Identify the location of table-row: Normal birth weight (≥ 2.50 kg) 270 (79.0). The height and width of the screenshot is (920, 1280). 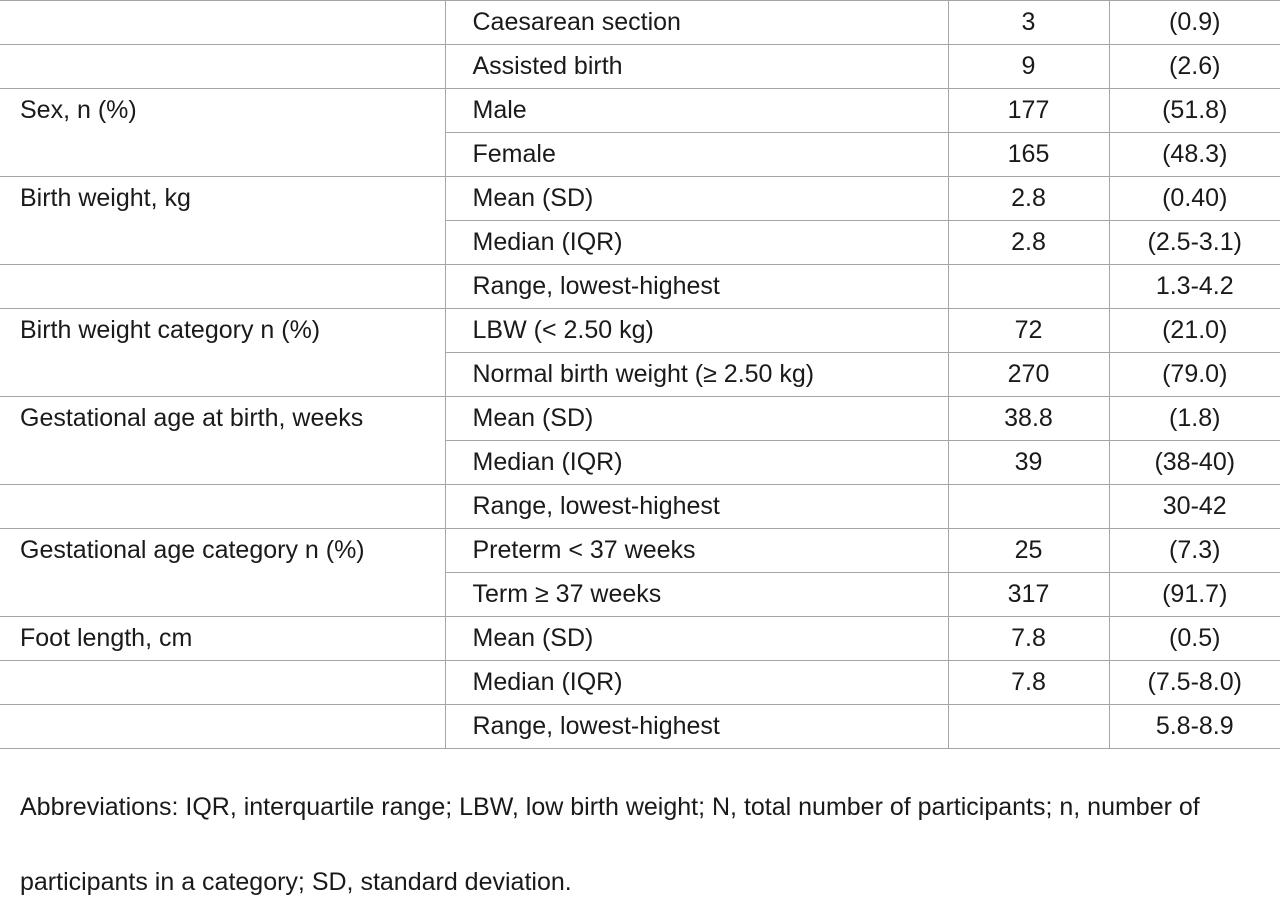
(640, 374).